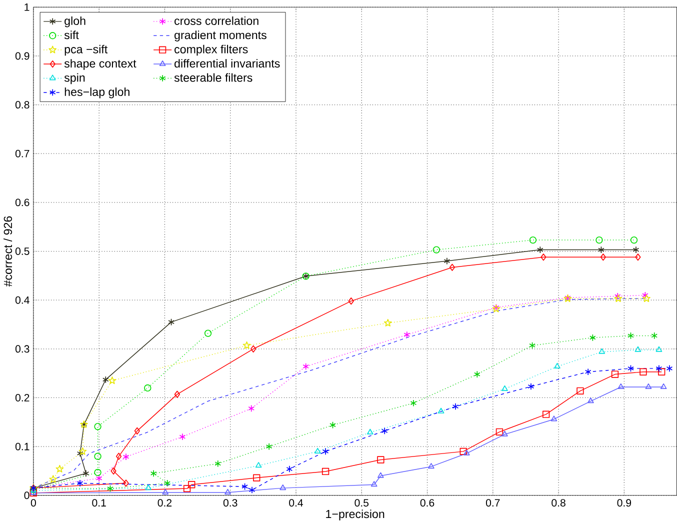  What do you see at coordinates (8, 251) in the screenshot?
I see `y-axis-title: #correct / 926` at bounding box center [8, 251].